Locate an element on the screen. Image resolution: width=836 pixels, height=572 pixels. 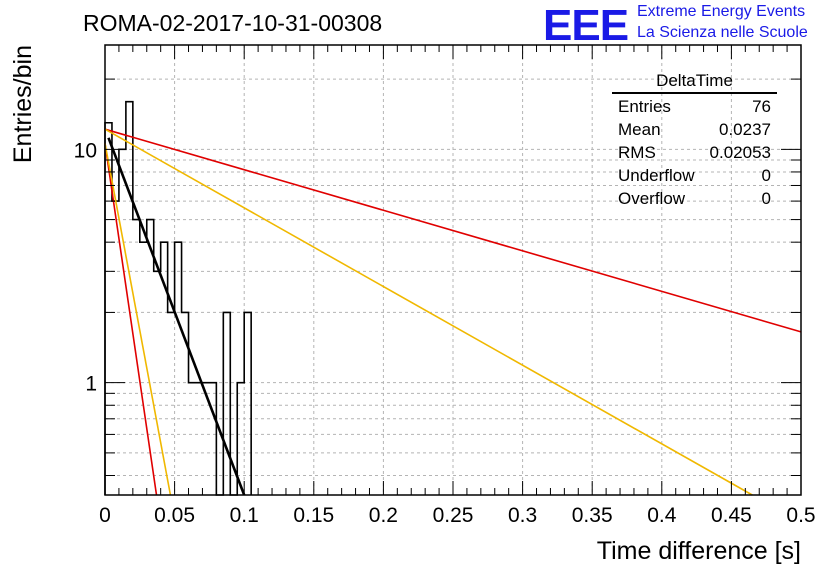
stats-row-rms: RMS 0.02053 is located at coordinates (694, 152).